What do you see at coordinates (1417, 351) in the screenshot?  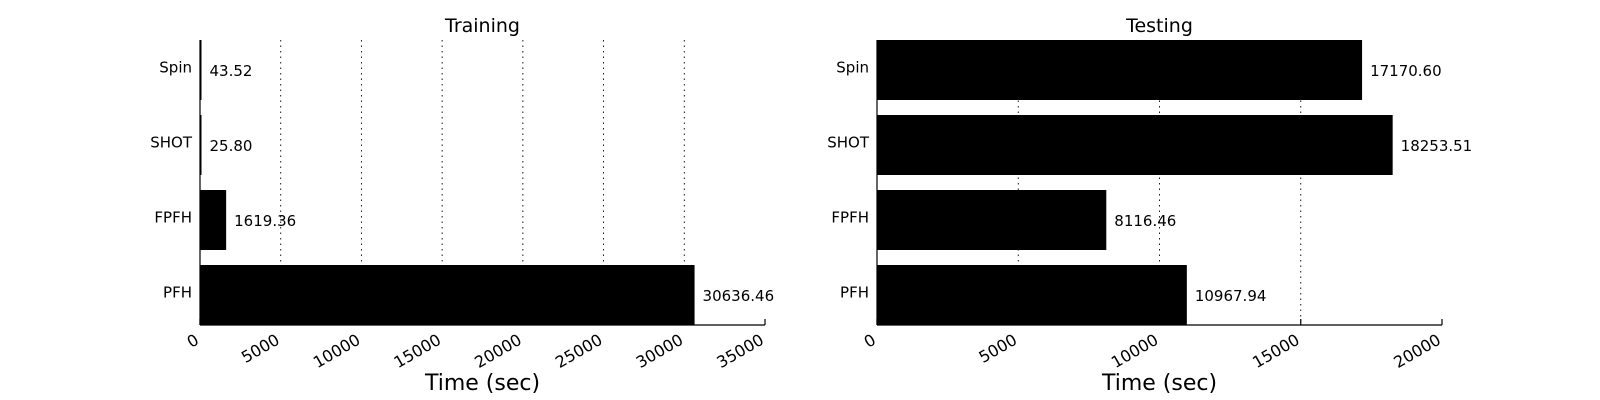 I see `testing-x-tick-label: 20000` at bounding box center [1417, 351].